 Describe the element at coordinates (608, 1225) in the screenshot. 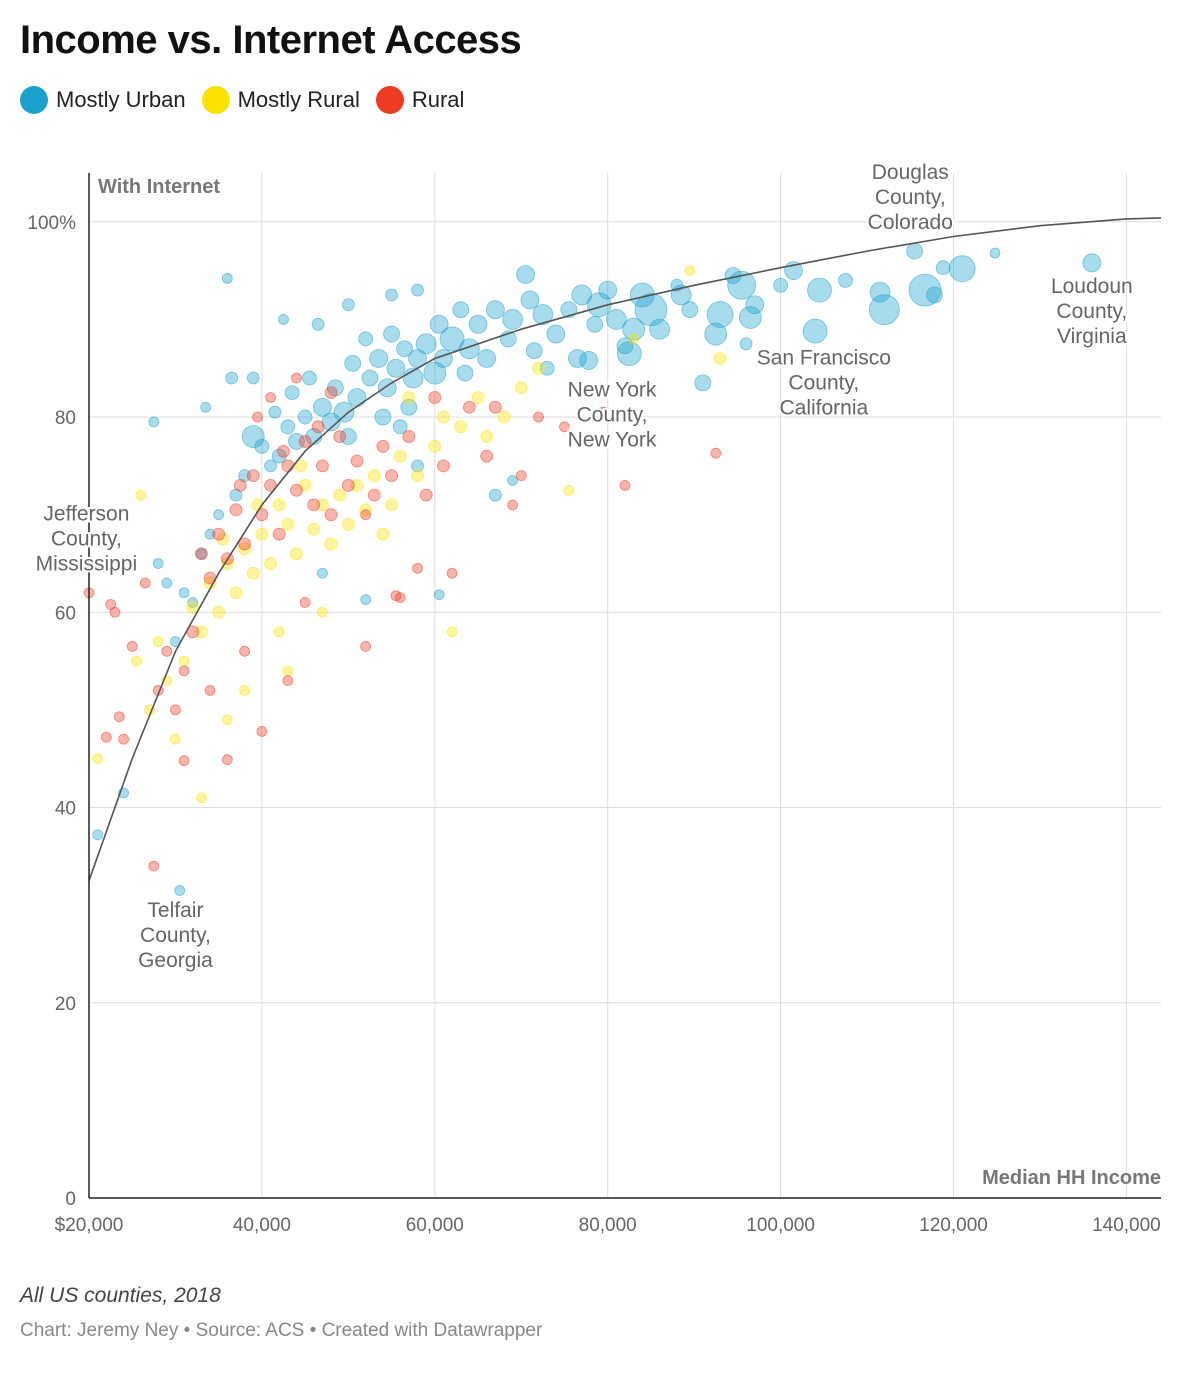

I see `x-tick-label: 80,000` at that location.